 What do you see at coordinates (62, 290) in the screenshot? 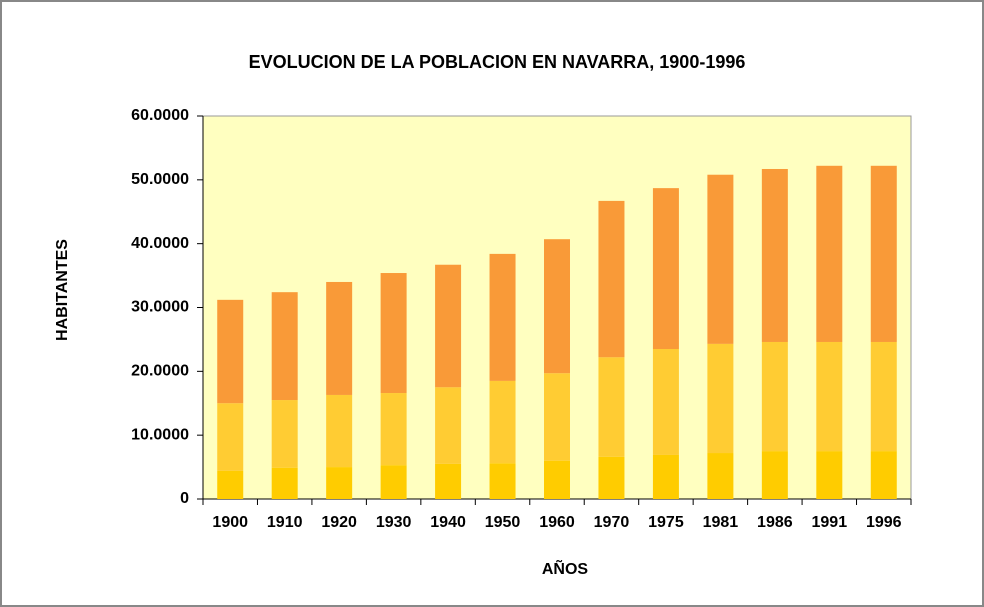
I see `y-axis-label: HABITANTES` at bounding box center [62, 290].